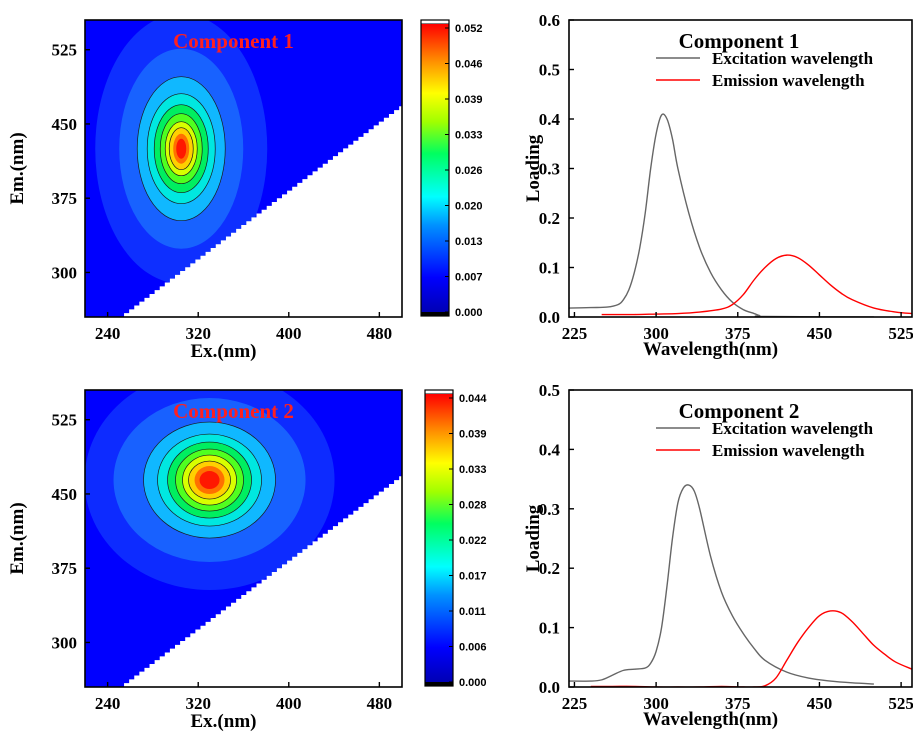 Image resolution: width=913 pixels, height=741 pixels. Describe the element at coordinates (469, 65) in the screenshot. I see `colorbar-tick-label: 0.046` at that location.